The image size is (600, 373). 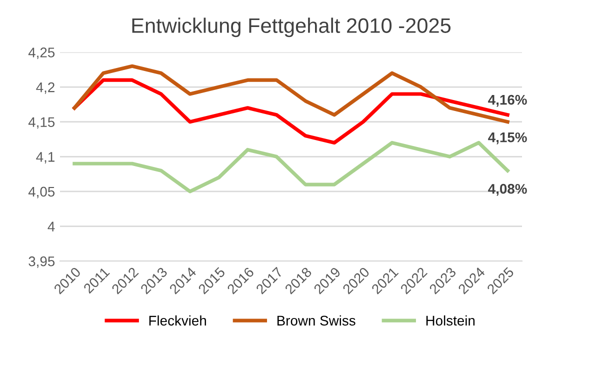 I want to click on y-tick-label: 4,1, so click(x=45, y=158).